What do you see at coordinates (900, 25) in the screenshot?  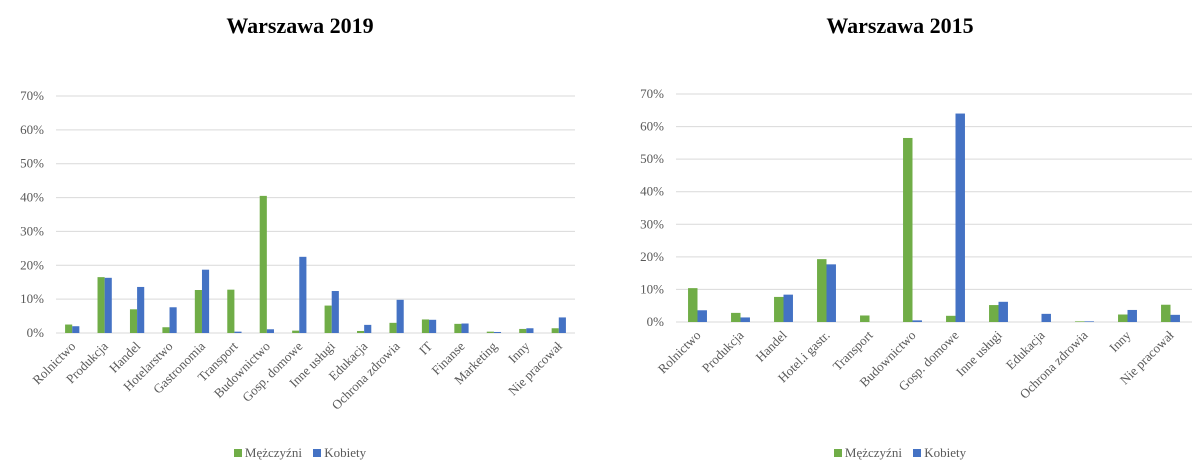 I see `chart-title: Warszawa 2015` at bounding box center [900, 25].